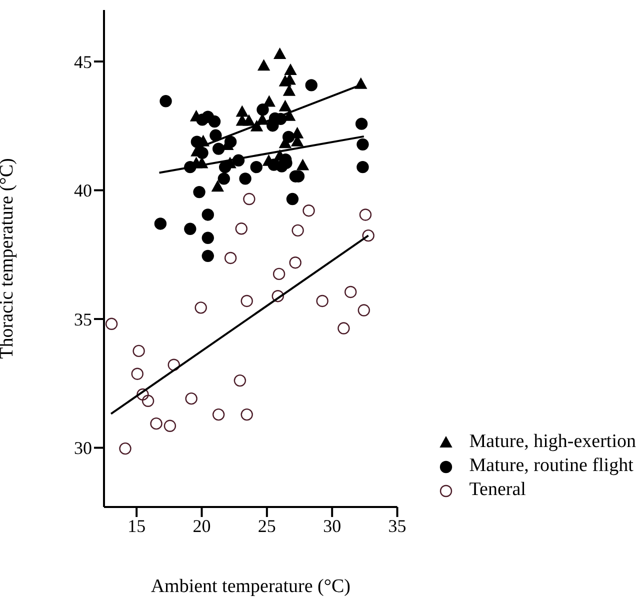 The height and width of the screenshot is (598, 636). Describe the element at coordinates (551, 466) in the screenshot. I see `legend-label: Mature, routine flight` at that location.